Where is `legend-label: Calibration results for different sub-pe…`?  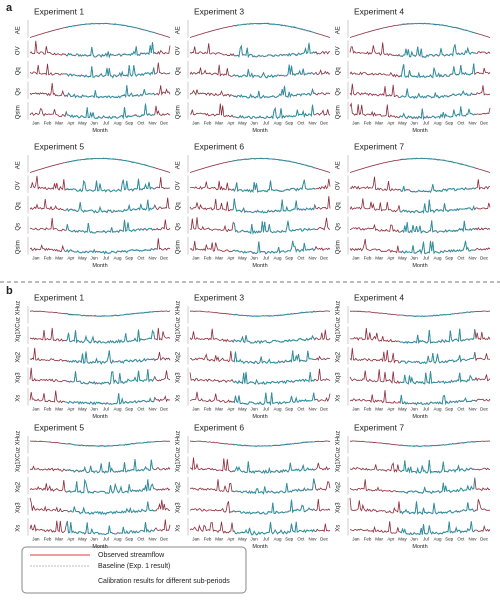 legend-label: Calibration results for different sub-pe… is located at coordinates (164, 581).